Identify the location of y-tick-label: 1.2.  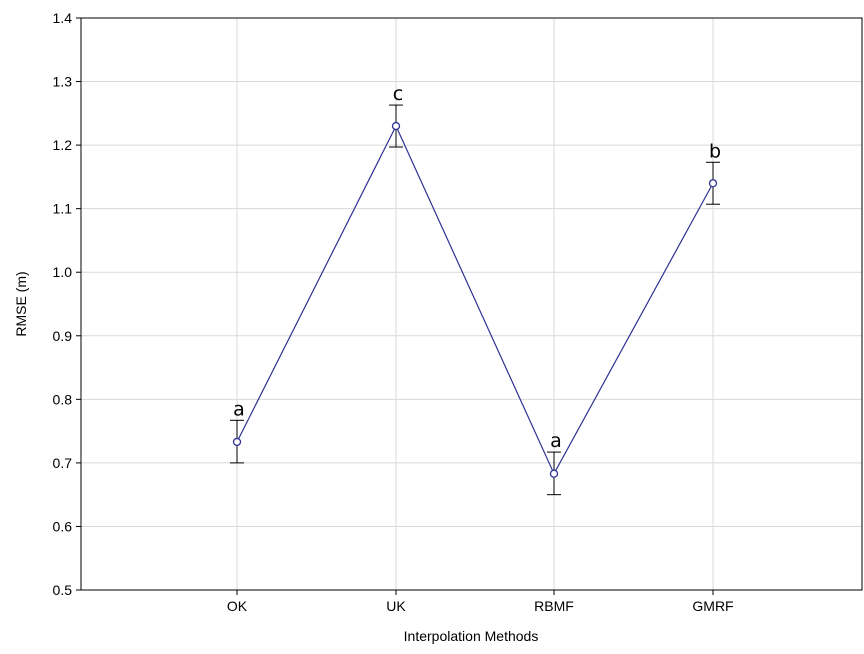
(63, 145).